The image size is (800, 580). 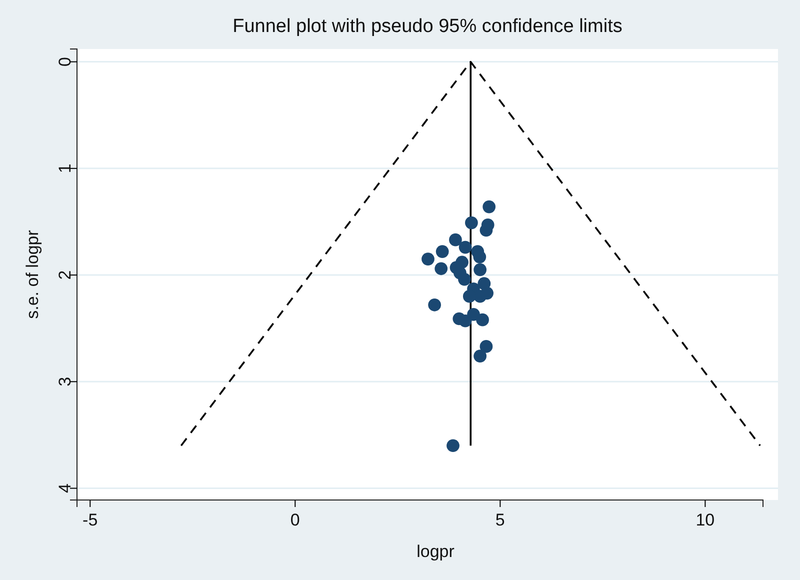 I want to click on x-tick-label: 5, so click(x=500, y=520).